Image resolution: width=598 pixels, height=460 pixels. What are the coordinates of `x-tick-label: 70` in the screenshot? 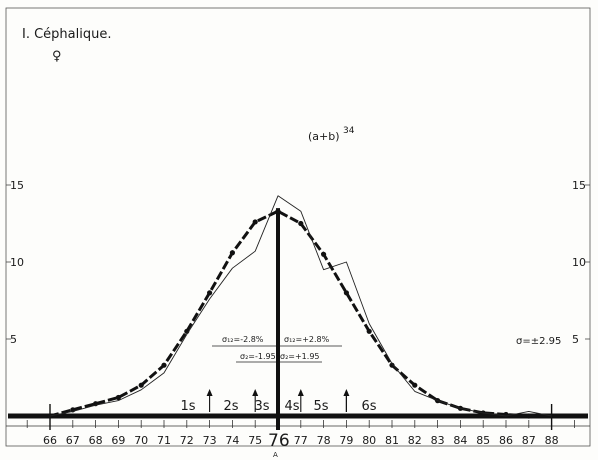 It's located at (141, 440).